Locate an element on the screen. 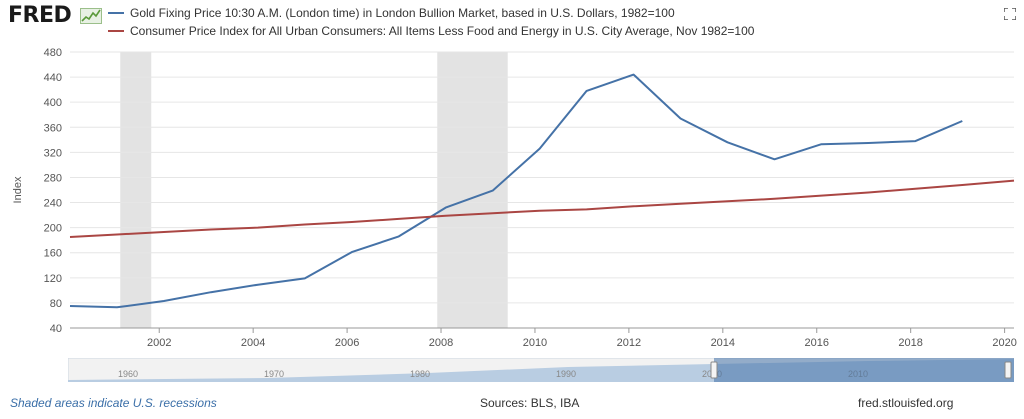 The width and height of the screenshot is (1024, 419). navigator-tick-label: 1990 is located at coordinates (566, 374).